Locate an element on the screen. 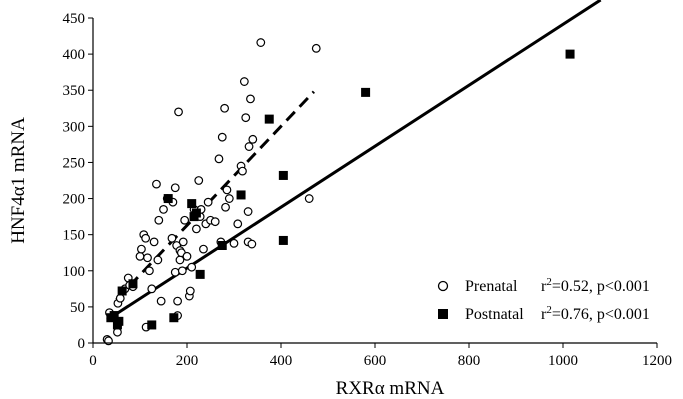 The image size is (683, 399). x-tick-label: 600 is located at coordinates (375, 361).